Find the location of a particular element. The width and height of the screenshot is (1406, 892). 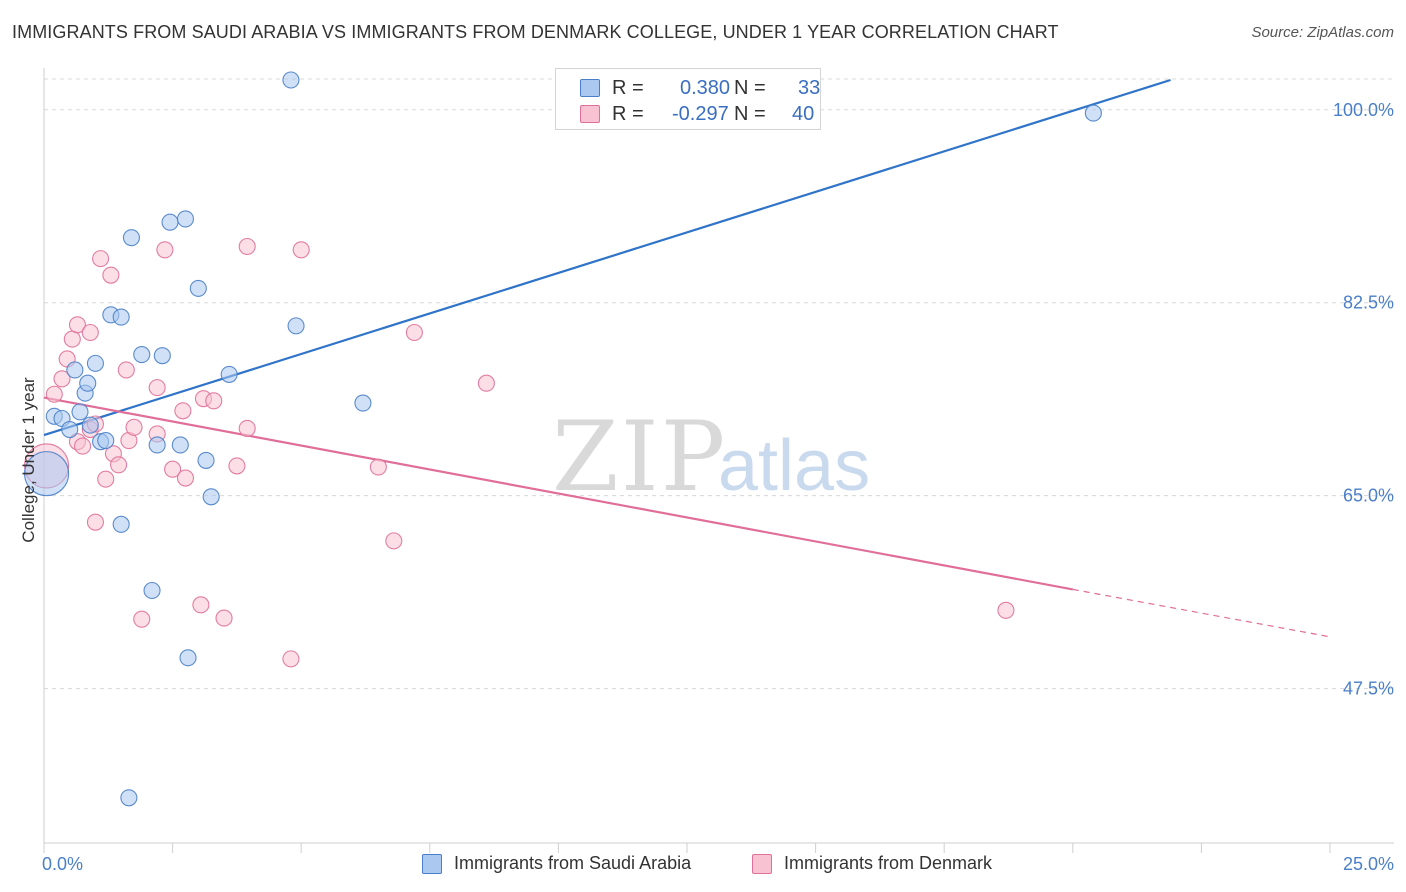

legend-n-value: 33 is located at coordinates (809, 88).